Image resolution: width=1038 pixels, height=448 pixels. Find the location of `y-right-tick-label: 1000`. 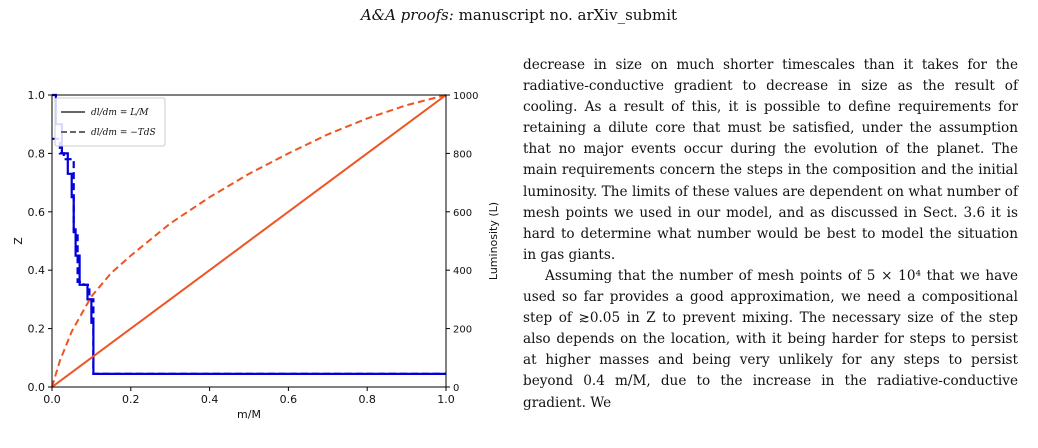

y-right-tick-label: 1000 is located at coordinates (465, 96).